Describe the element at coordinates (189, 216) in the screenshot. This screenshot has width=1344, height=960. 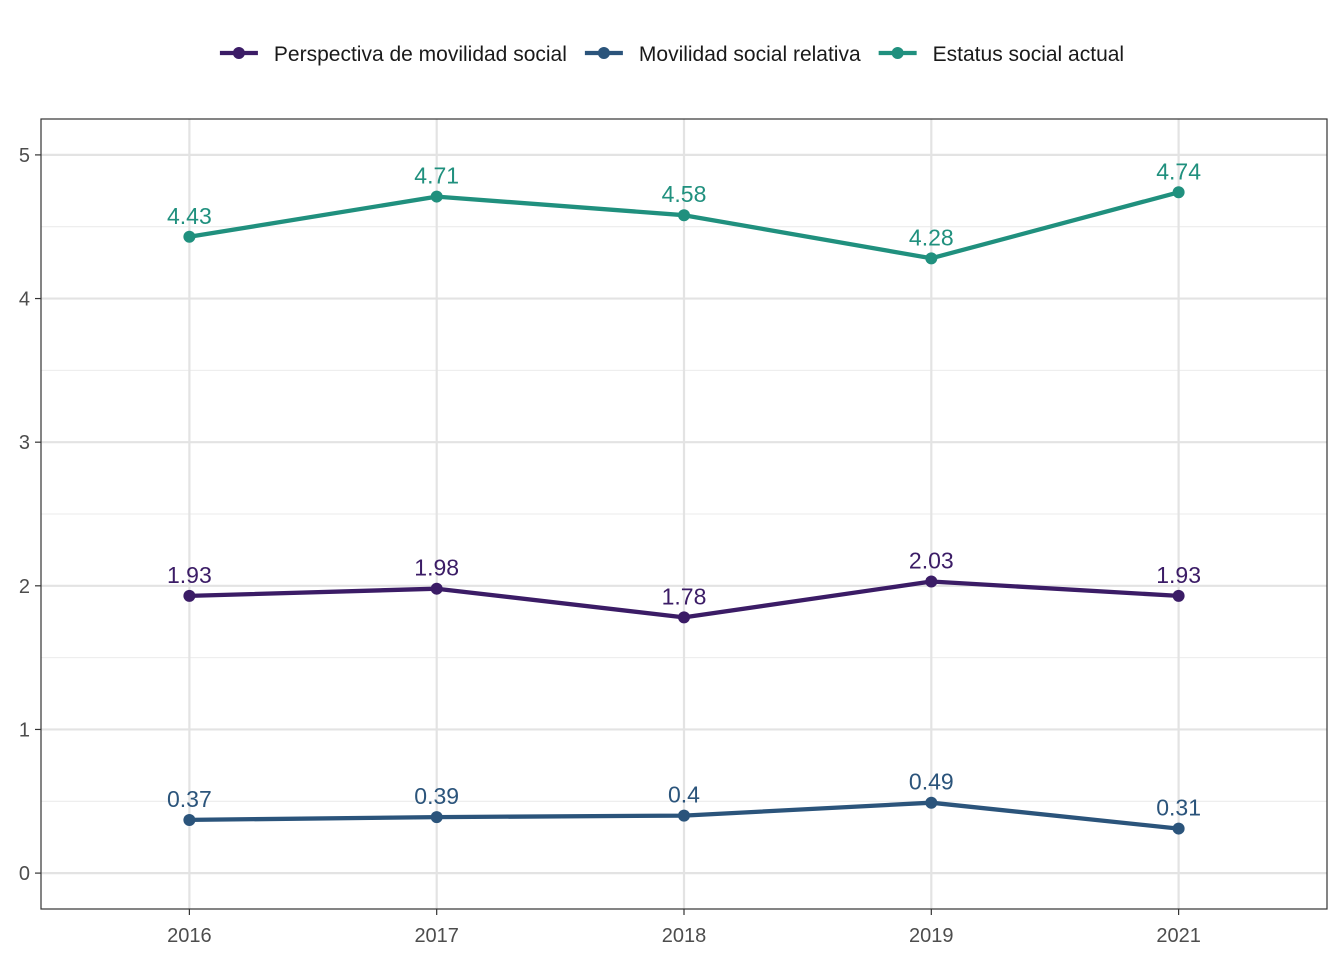
I see `data-label: 4.43` at that location.